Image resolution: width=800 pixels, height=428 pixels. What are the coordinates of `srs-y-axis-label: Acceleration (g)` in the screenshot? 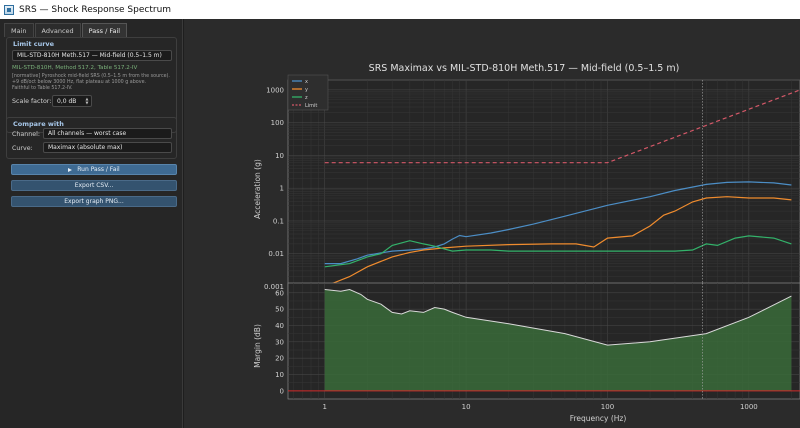 It's located at (257, 189).